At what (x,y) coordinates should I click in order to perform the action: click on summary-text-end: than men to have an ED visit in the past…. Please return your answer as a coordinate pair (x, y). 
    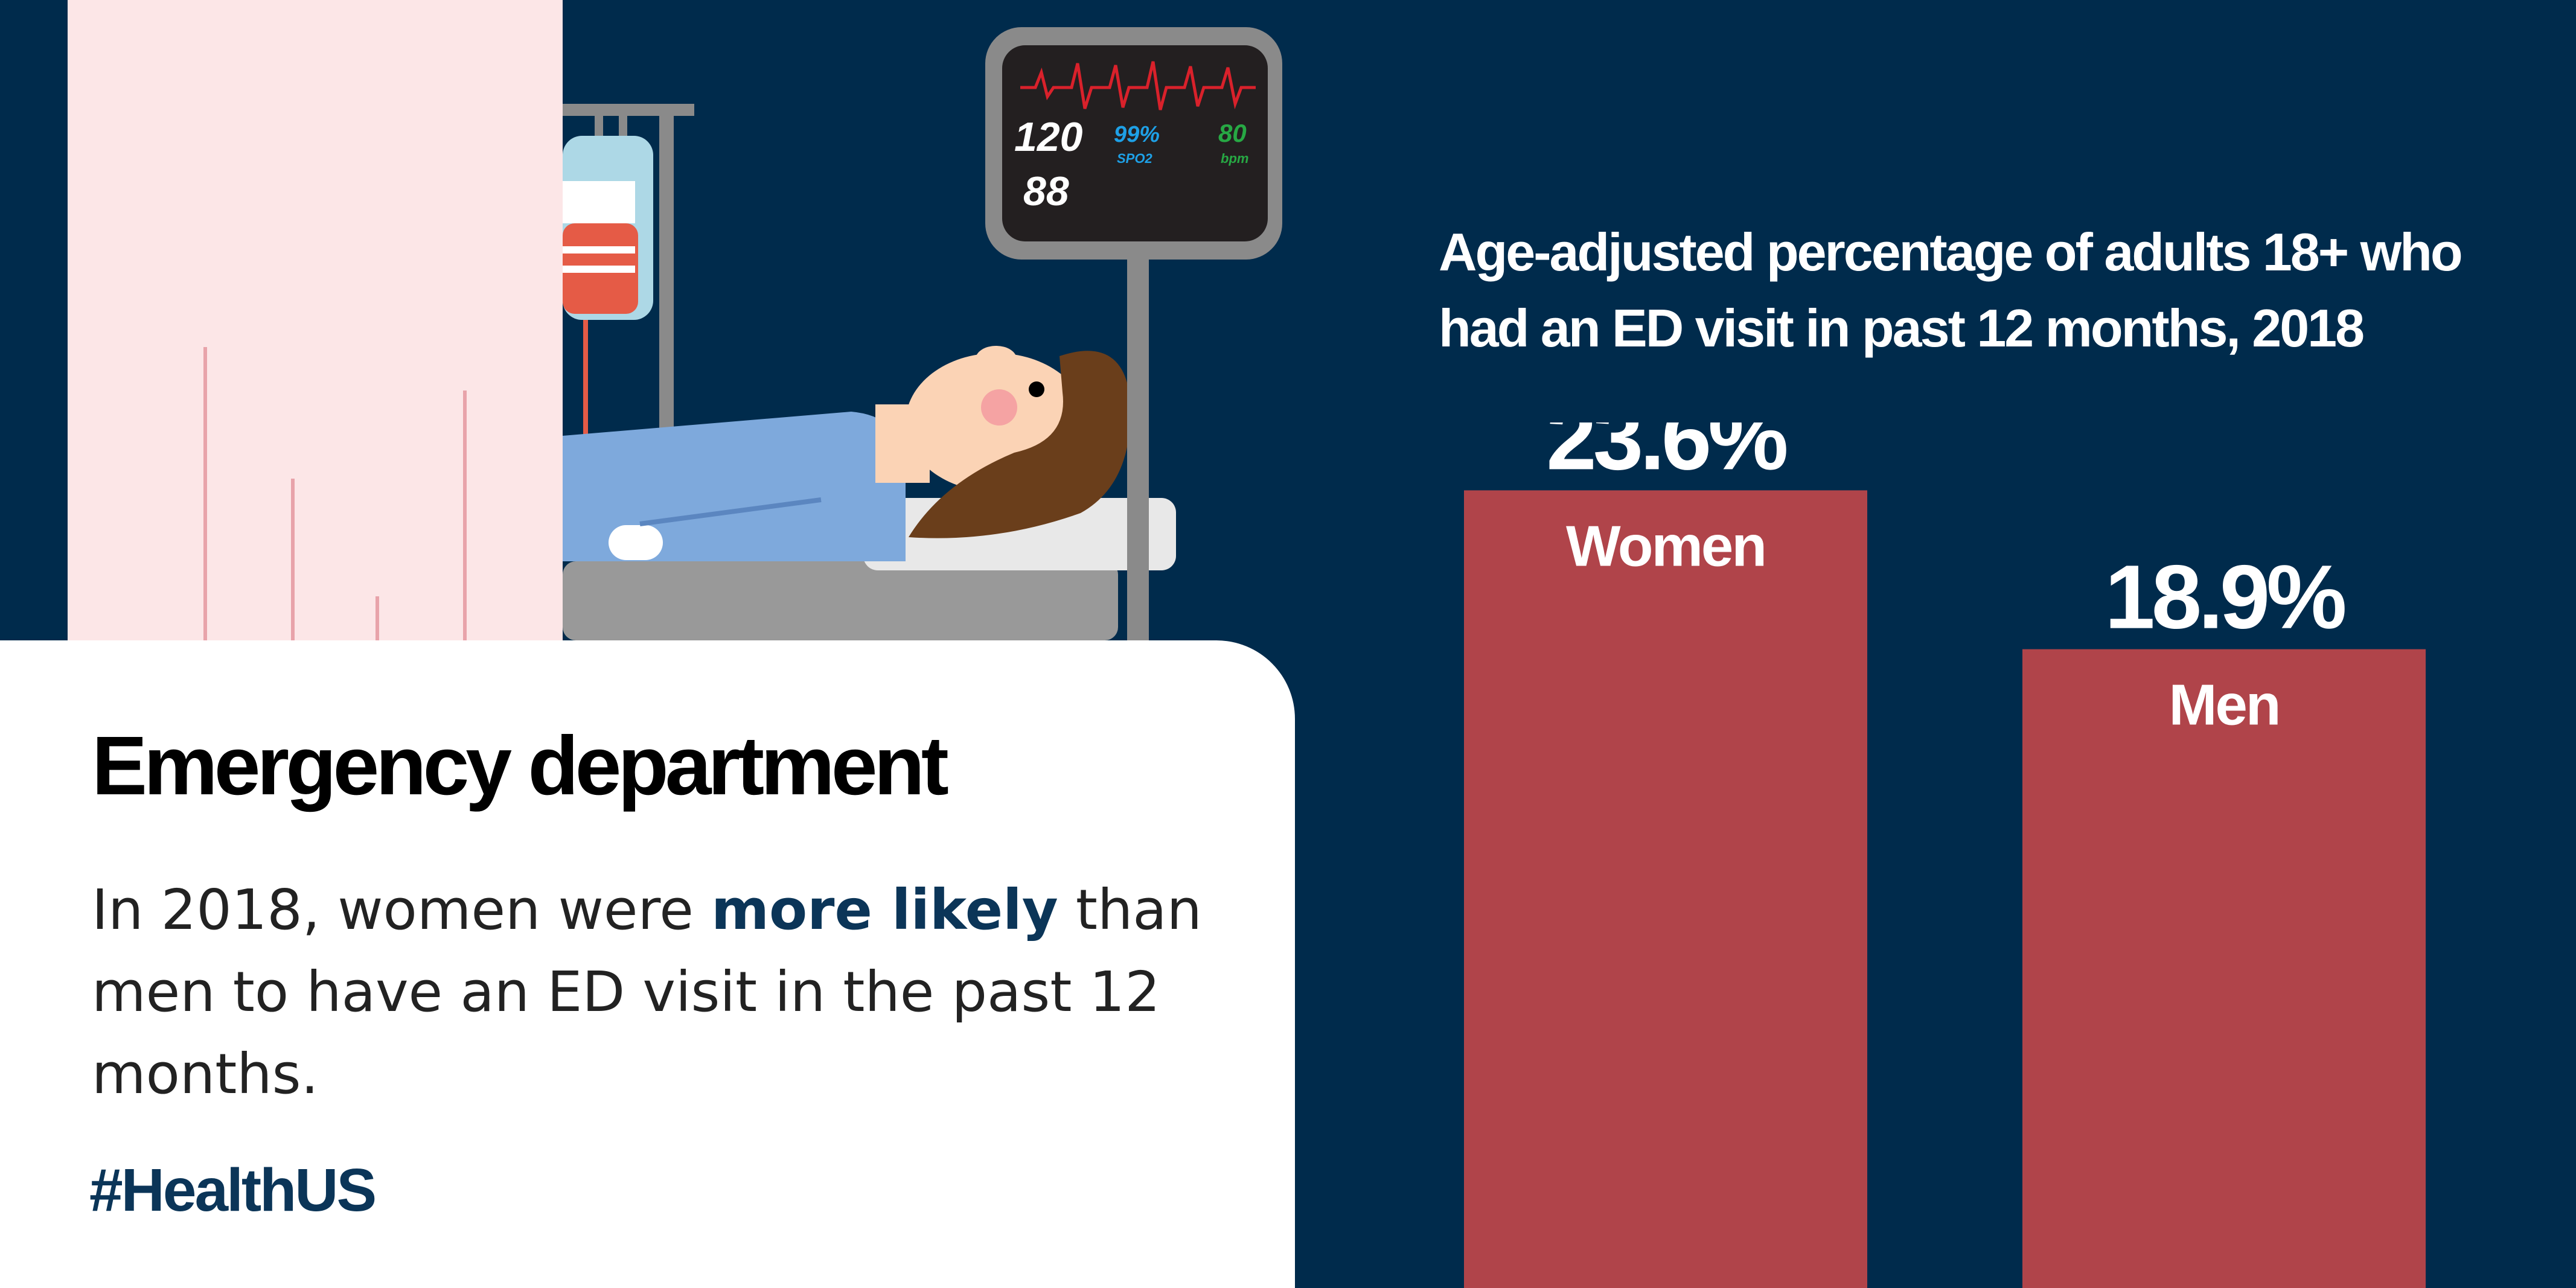
    Looking at the image, I should click on (647, 992).